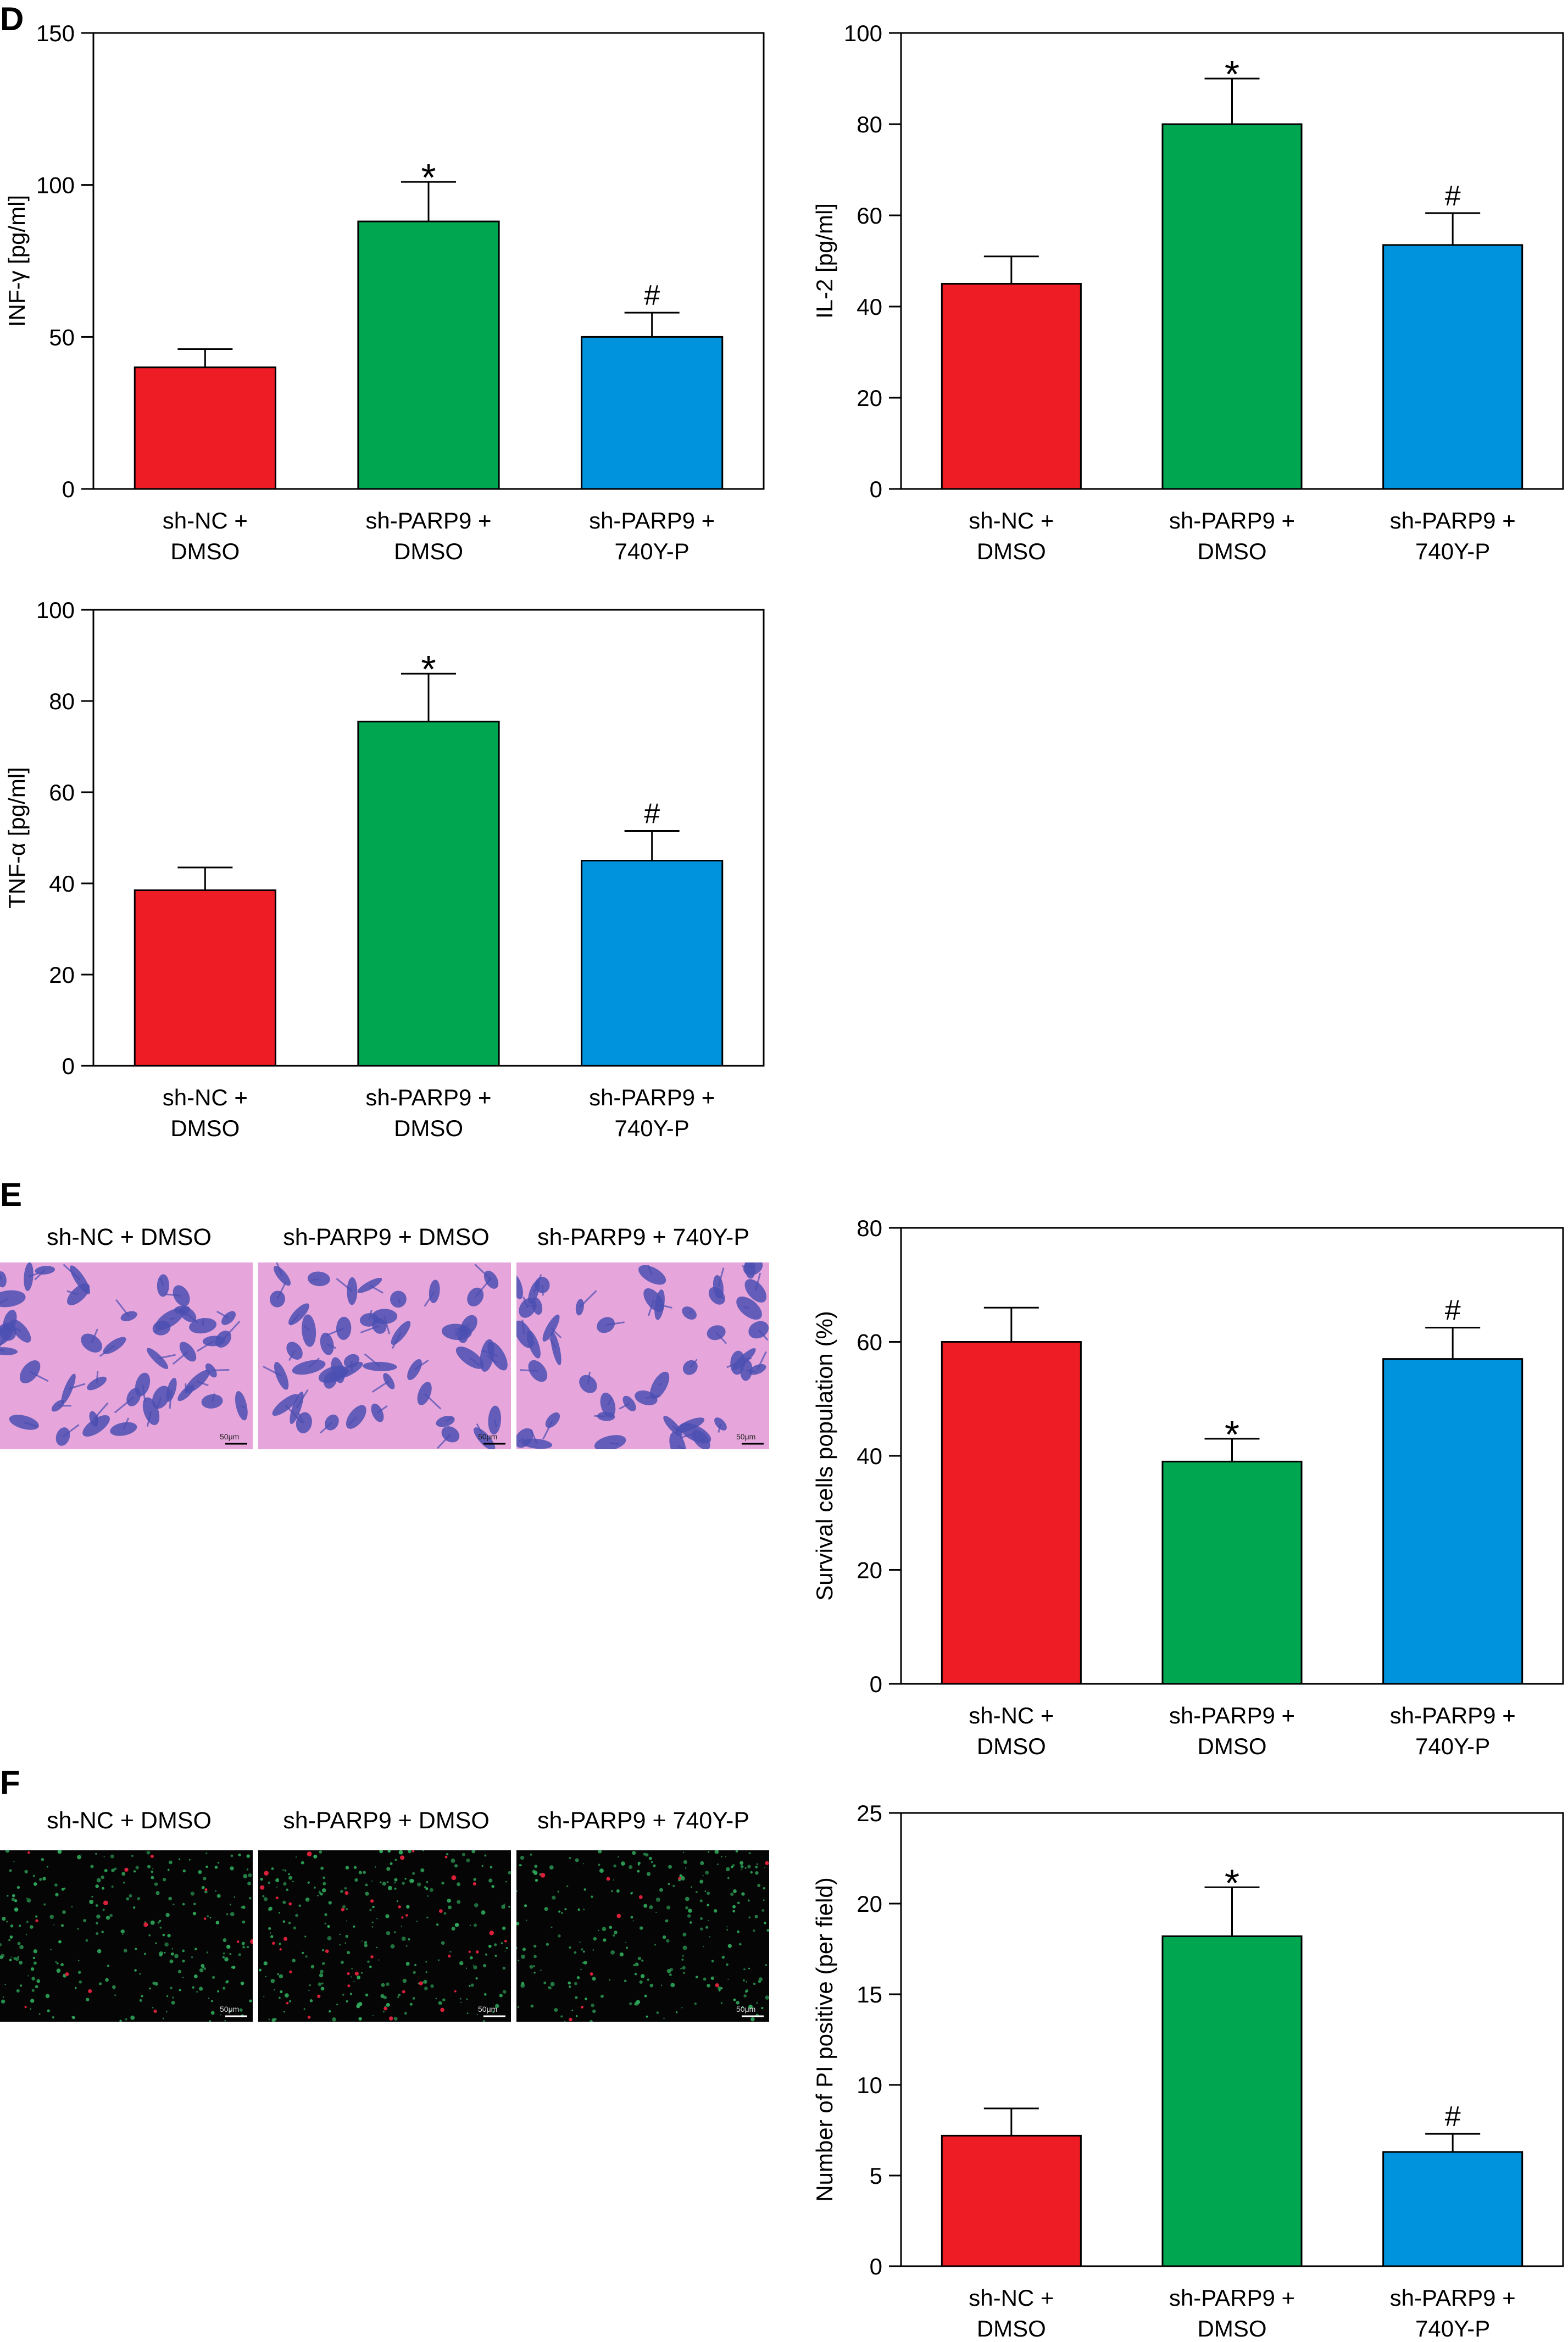 The width and height of the screenshot is (1568, 2342). Describe the element at coordinates (386, 1820) in the screenshot. I see `micrograph-f-label-2: sh-PARP9 + DMSO` at that location.